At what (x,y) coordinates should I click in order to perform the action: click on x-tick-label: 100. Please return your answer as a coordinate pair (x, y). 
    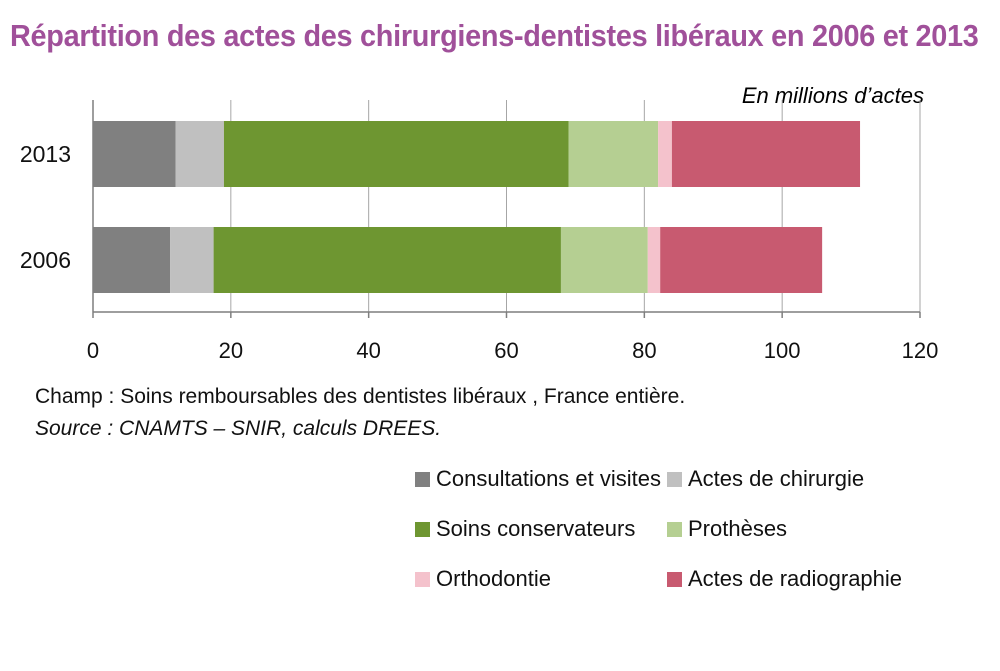
    Looking at the image, I should click on (782, 350).